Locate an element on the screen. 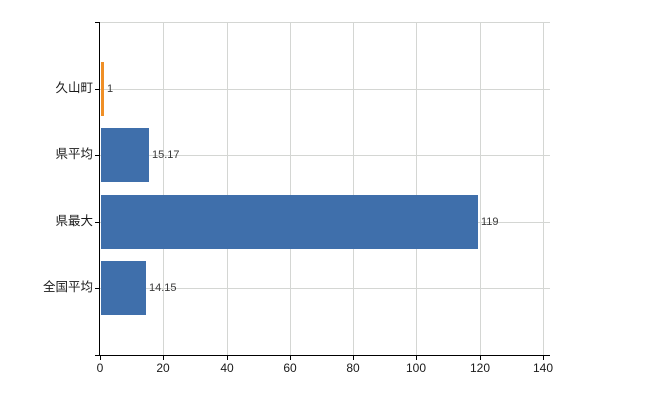  category-label: 全国平均 is located at coordinates (67, 287).